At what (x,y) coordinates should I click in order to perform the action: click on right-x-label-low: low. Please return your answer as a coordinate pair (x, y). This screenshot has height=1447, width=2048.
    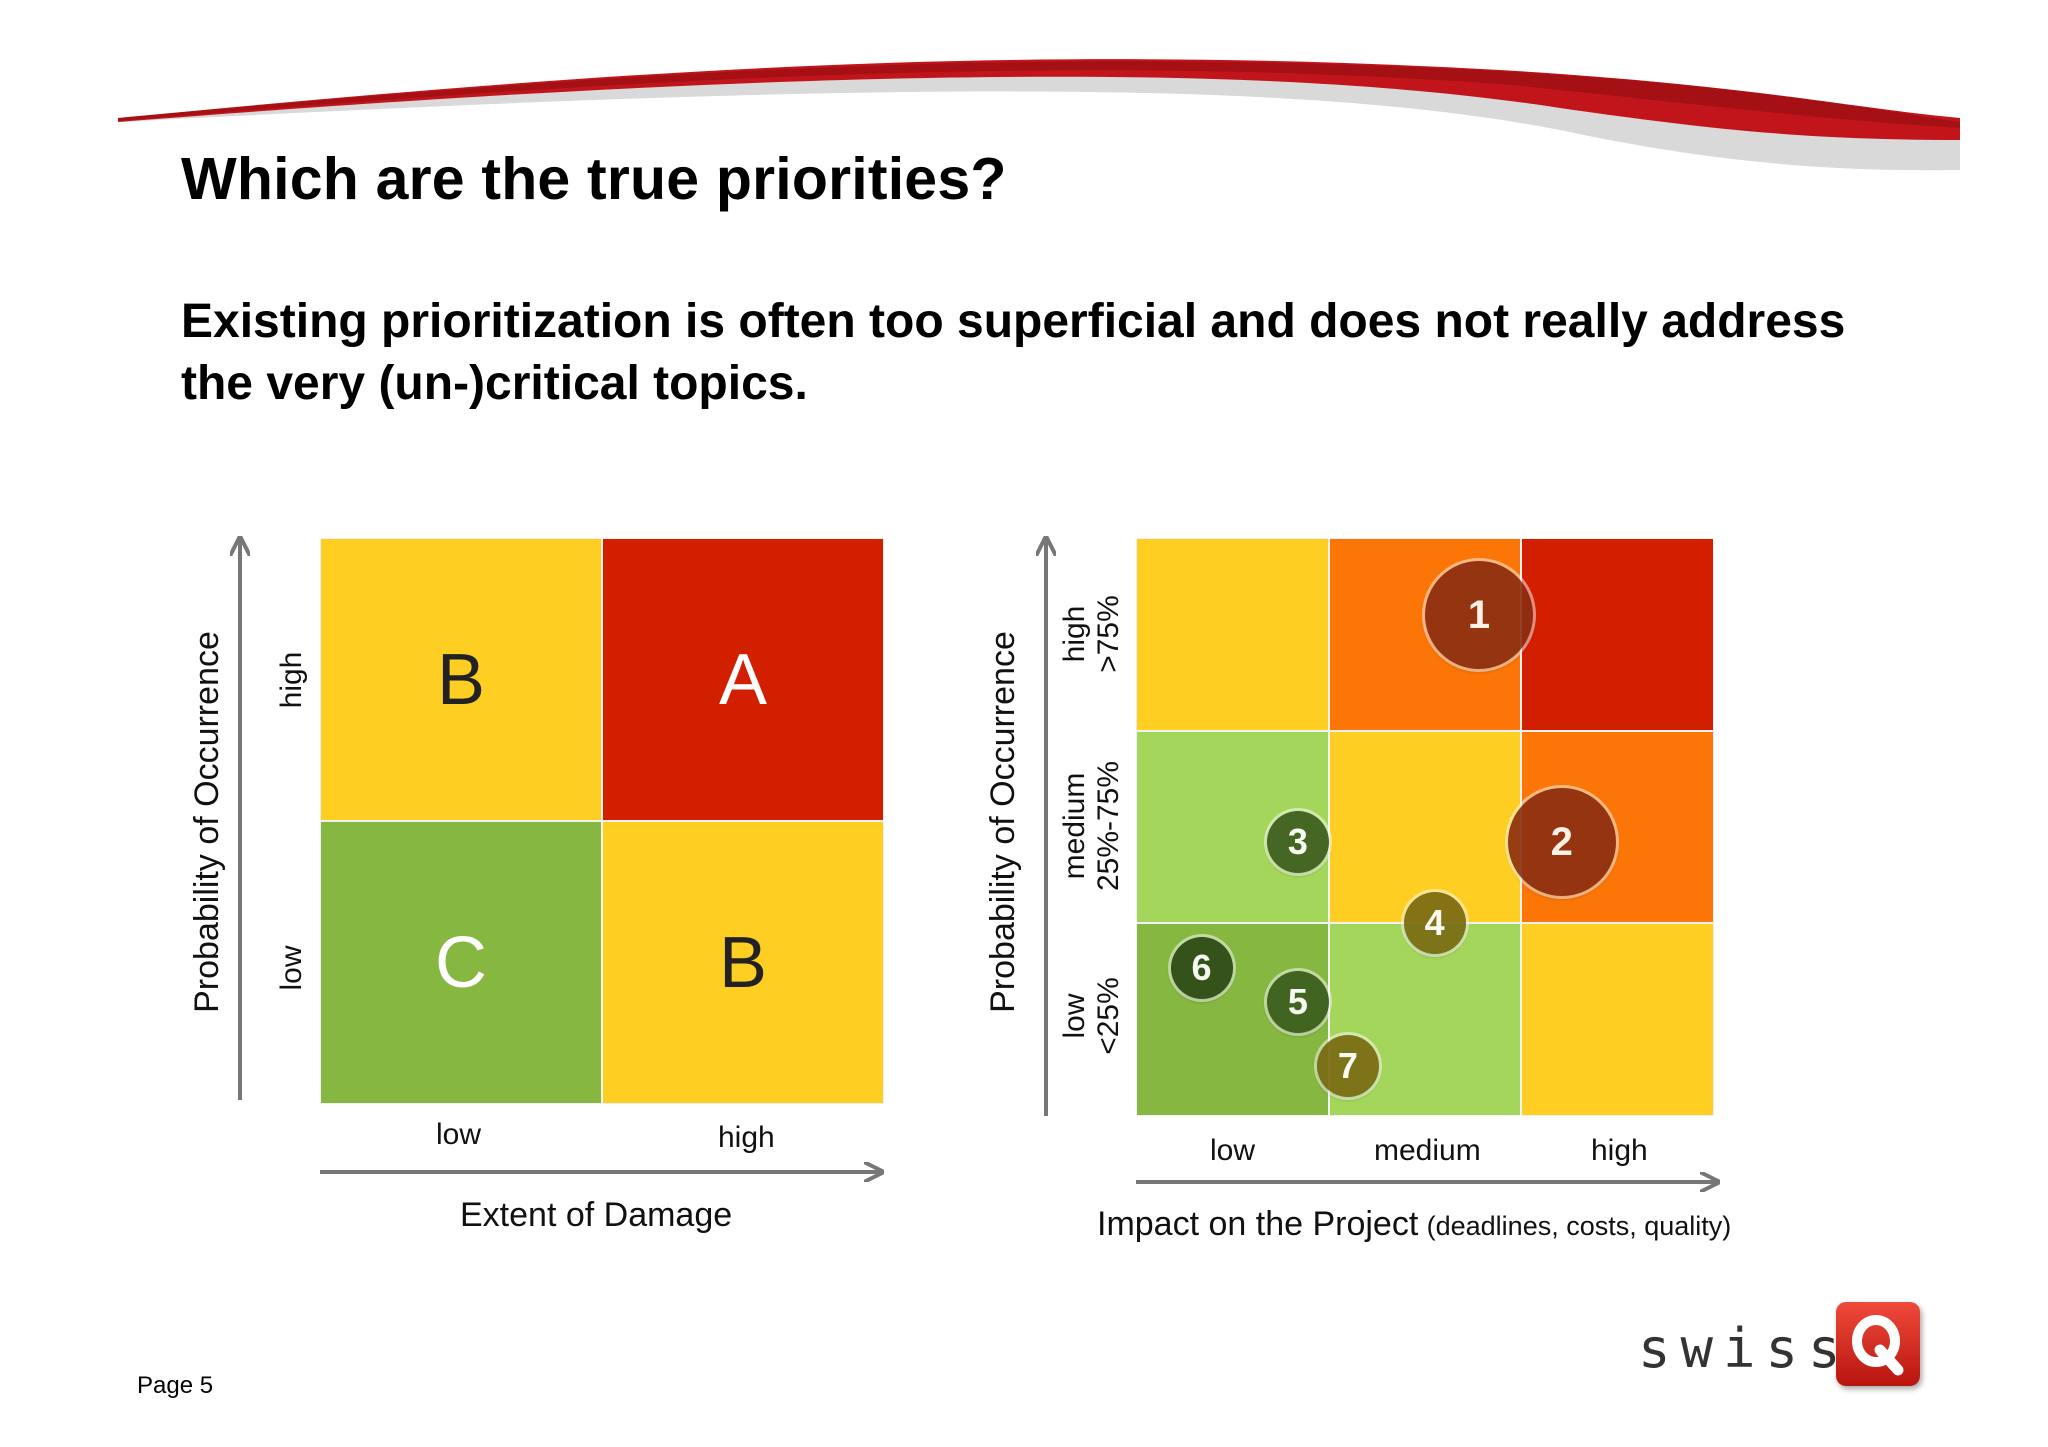
    Looking at the image, I should click on (1233, 1150).